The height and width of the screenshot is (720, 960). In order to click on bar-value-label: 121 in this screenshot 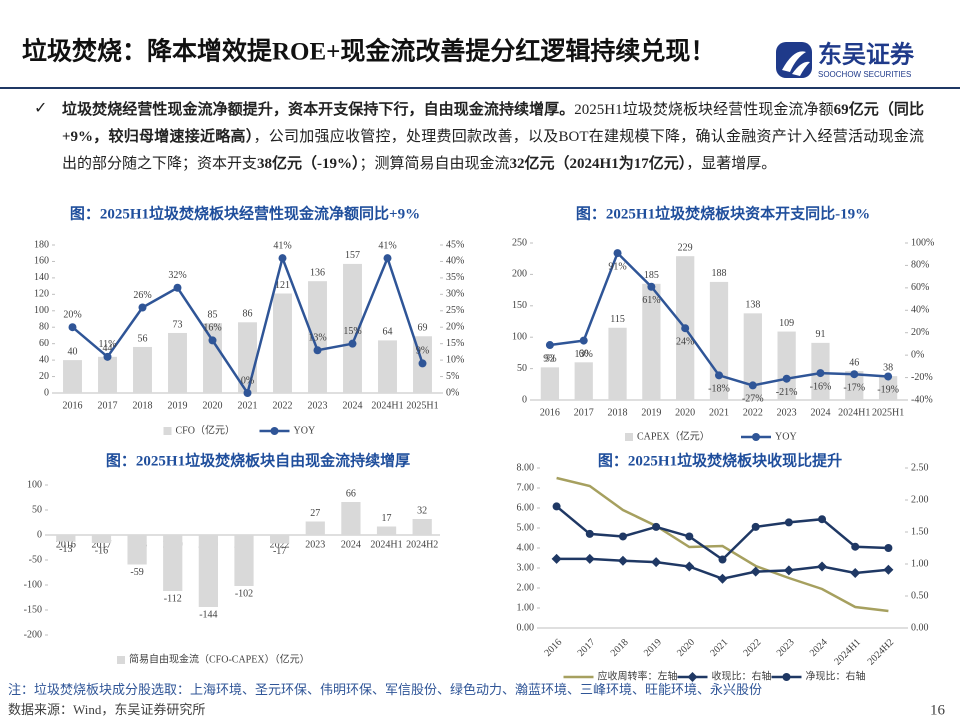, I will do `click(282, 285)`.